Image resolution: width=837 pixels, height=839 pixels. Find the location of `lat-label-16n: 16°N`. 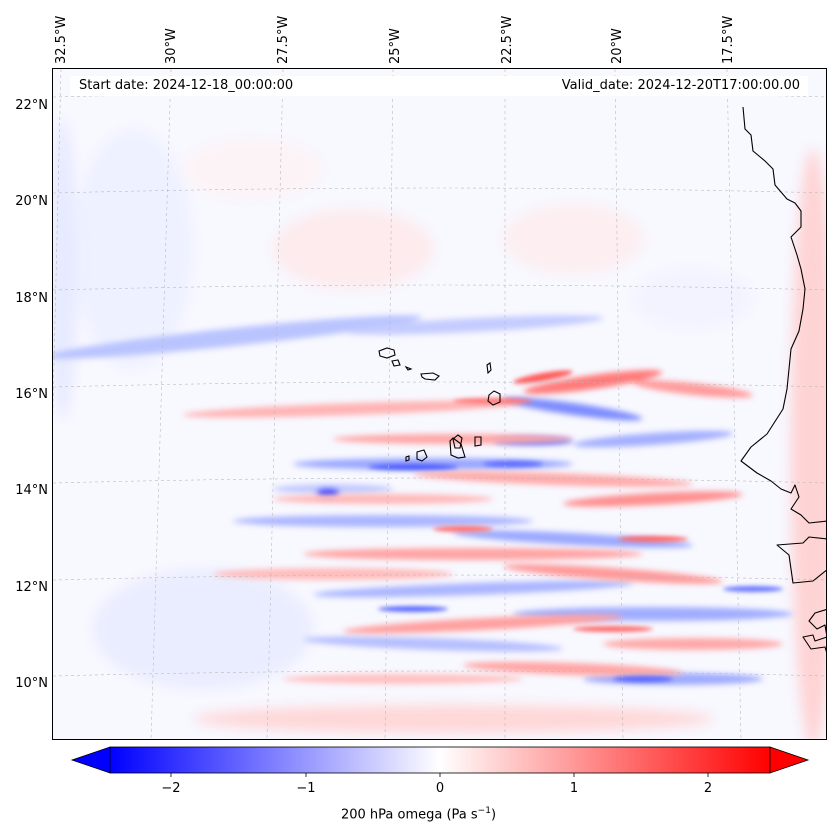

lat-label-16n: 16°N is located at coordinates (31, 394).